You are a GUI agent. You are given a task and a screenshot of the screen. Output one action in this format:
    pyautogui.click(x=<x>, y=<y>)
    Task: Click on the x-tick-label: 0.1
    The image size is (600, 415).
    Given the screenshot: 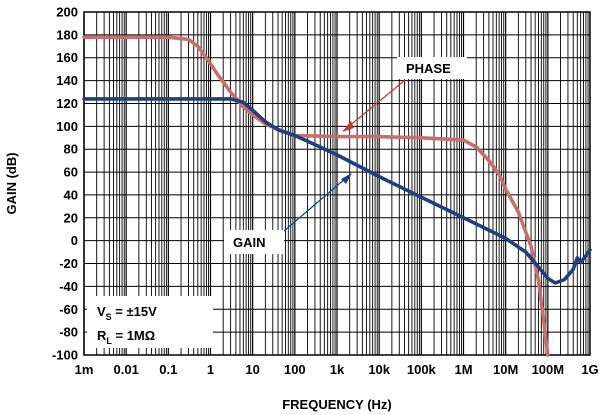 What is the action you would take?
    pyautogui.click(x=168, y=369)
    